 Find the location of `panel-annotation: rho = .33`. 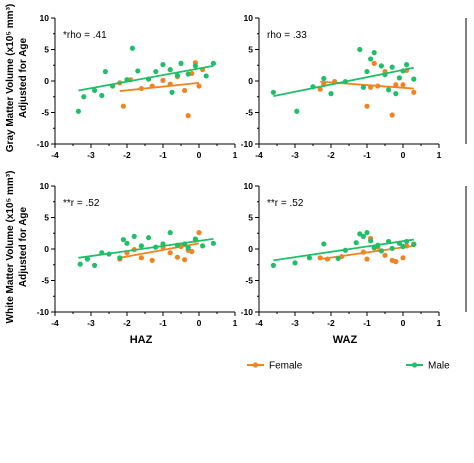

panel-annotation: rho = .33 is located at coordinates (287, 35).